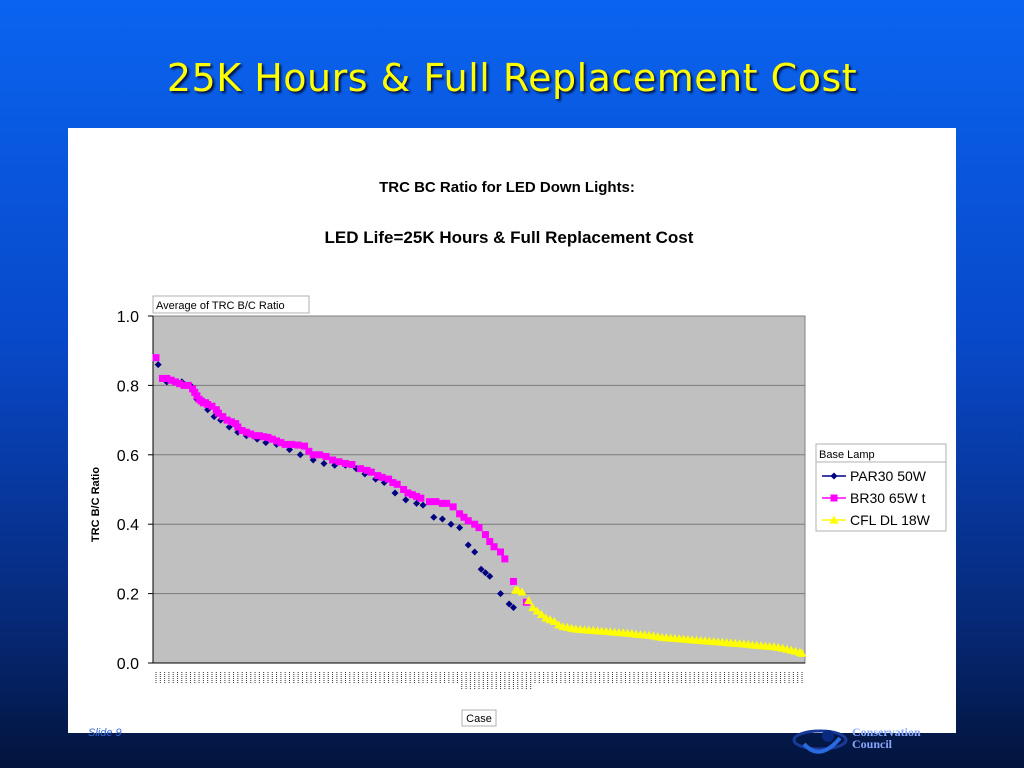 The width and height of the screenshot is (1024, 768). Describe the element at coordinates (834, 498) in the screenshot. I see `legend-marker-br30-65w-t` at that location.